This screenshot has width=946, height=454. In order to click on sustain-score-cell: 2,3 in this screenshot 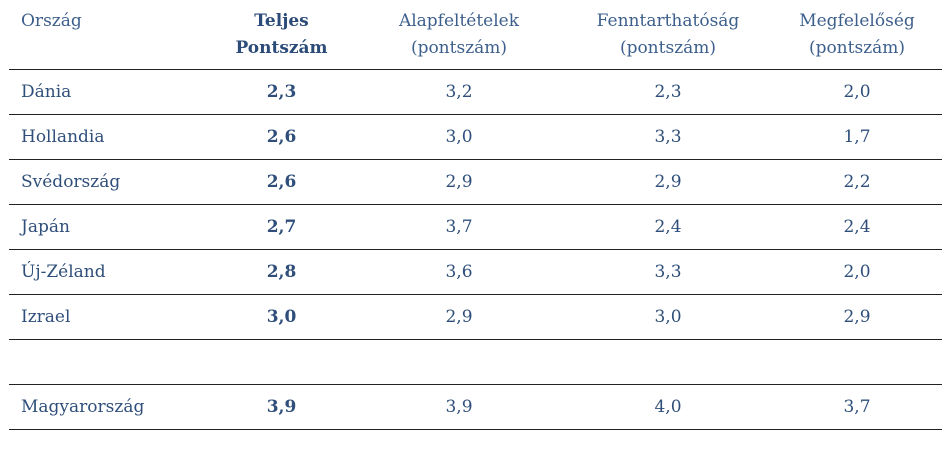, I will do `click(668, 92)`.